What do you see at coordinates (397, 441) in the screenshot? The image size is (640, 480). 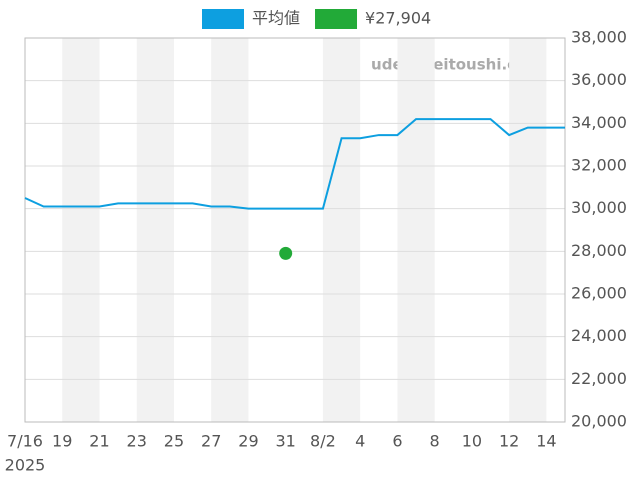 I see `x-tick-label: 6` at bounding box center [397, 441].